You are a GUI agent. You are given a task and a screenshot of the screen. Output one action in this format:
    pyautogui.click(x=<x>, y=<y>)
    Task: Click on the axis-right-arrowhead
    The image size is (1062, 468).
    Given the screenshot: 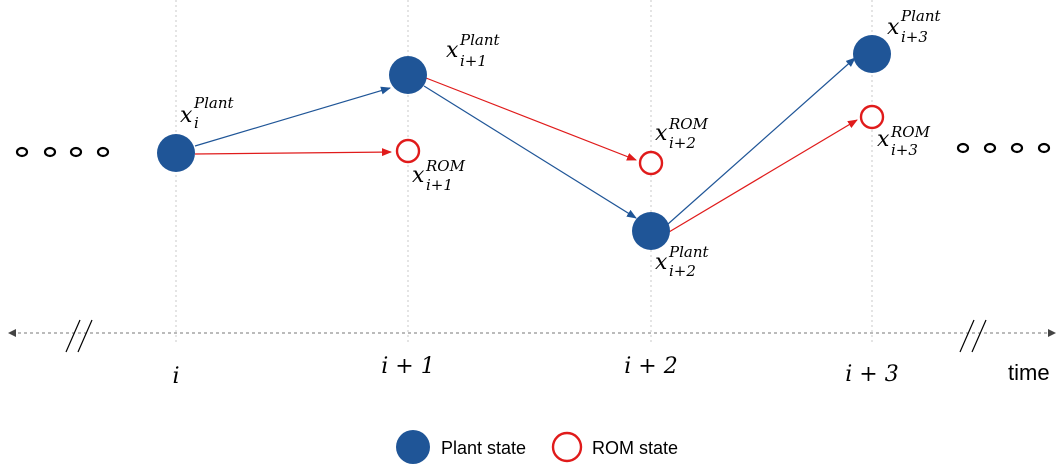 What is the action you would take?
    pyautogui.click(x=1052, y=333)
    